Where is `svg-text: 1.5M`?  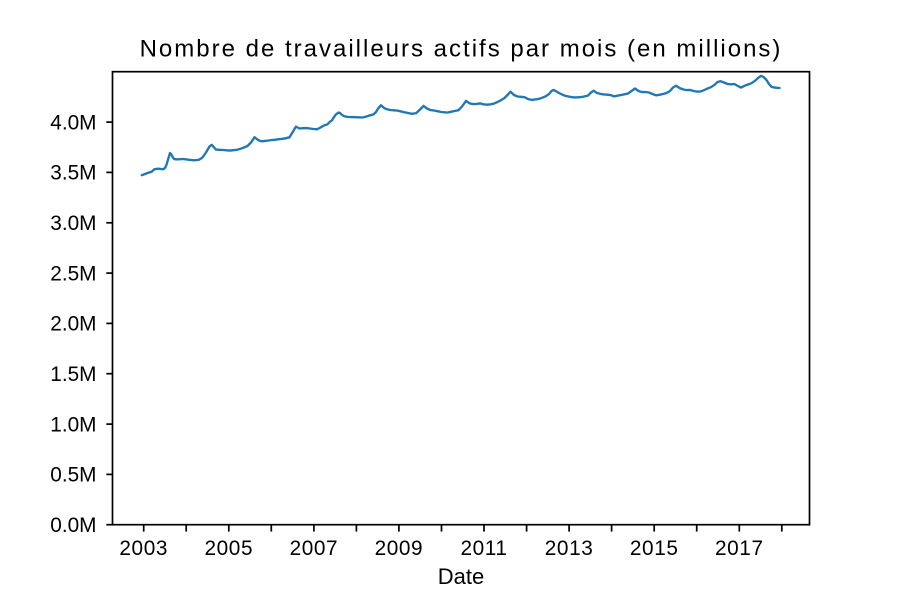
svg-text: 1.5M is located at coordinates (73, 374).